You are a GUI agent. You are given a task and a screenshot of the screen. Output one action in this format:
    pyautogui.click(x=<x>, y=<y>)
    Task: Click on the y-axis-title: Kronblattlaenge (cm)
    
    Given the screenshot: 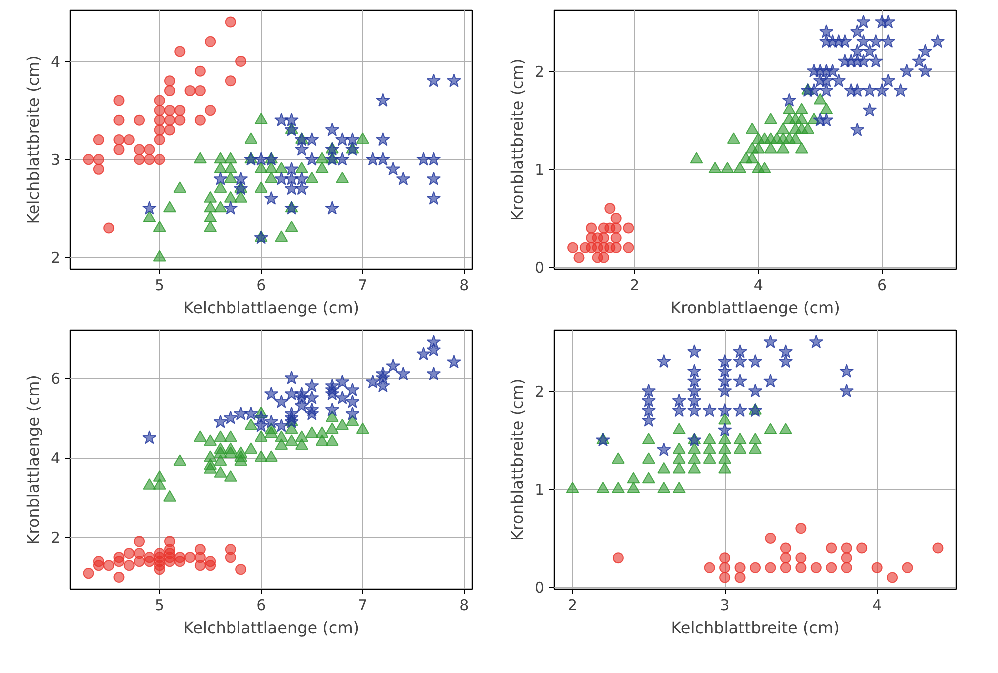 What is the action you would take?
    pyautogui.click(x=33, y=460)
    